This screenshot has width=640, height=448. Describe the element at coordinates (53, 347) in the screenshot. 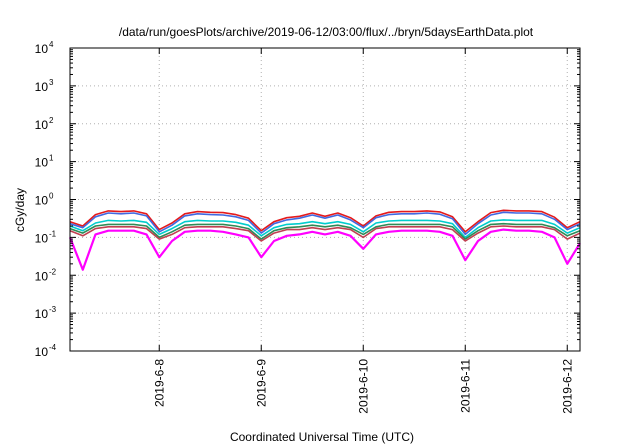

I see `y-tick-exponent: -4` at that location.